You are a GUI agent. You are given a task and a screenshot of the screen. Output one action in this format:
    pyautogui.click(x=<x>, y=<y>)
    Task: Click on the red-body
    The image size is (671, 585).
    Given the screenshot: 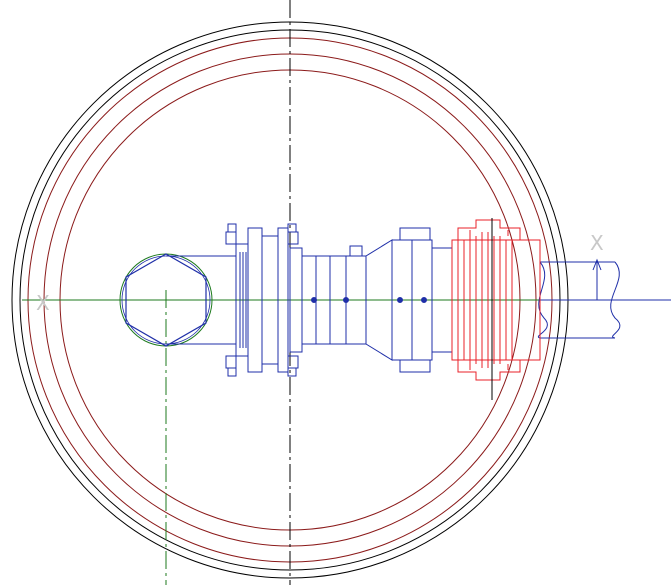 What is the action you would take?
    pyautogui.click(x=496, y=300)
    